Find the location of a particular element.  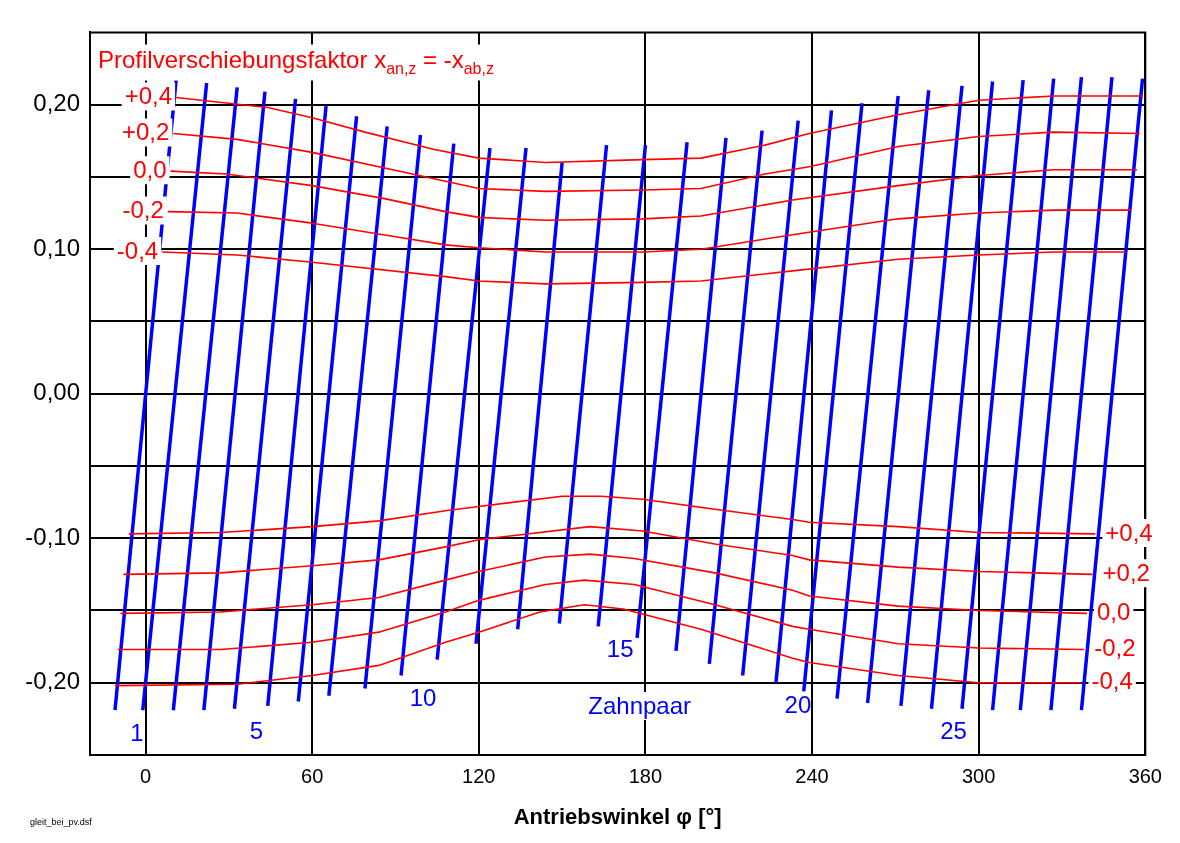

y-tick-label: -0,10 is located at coordinates (52, 536).